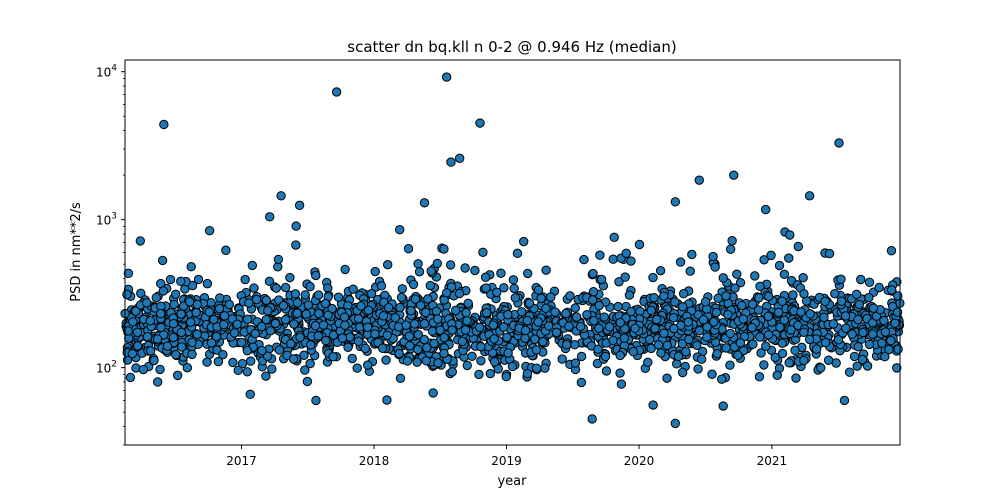 The height and width of the screenshot is (504, 1000). I want to click on y-tick-label: 10², so click(106, 368).